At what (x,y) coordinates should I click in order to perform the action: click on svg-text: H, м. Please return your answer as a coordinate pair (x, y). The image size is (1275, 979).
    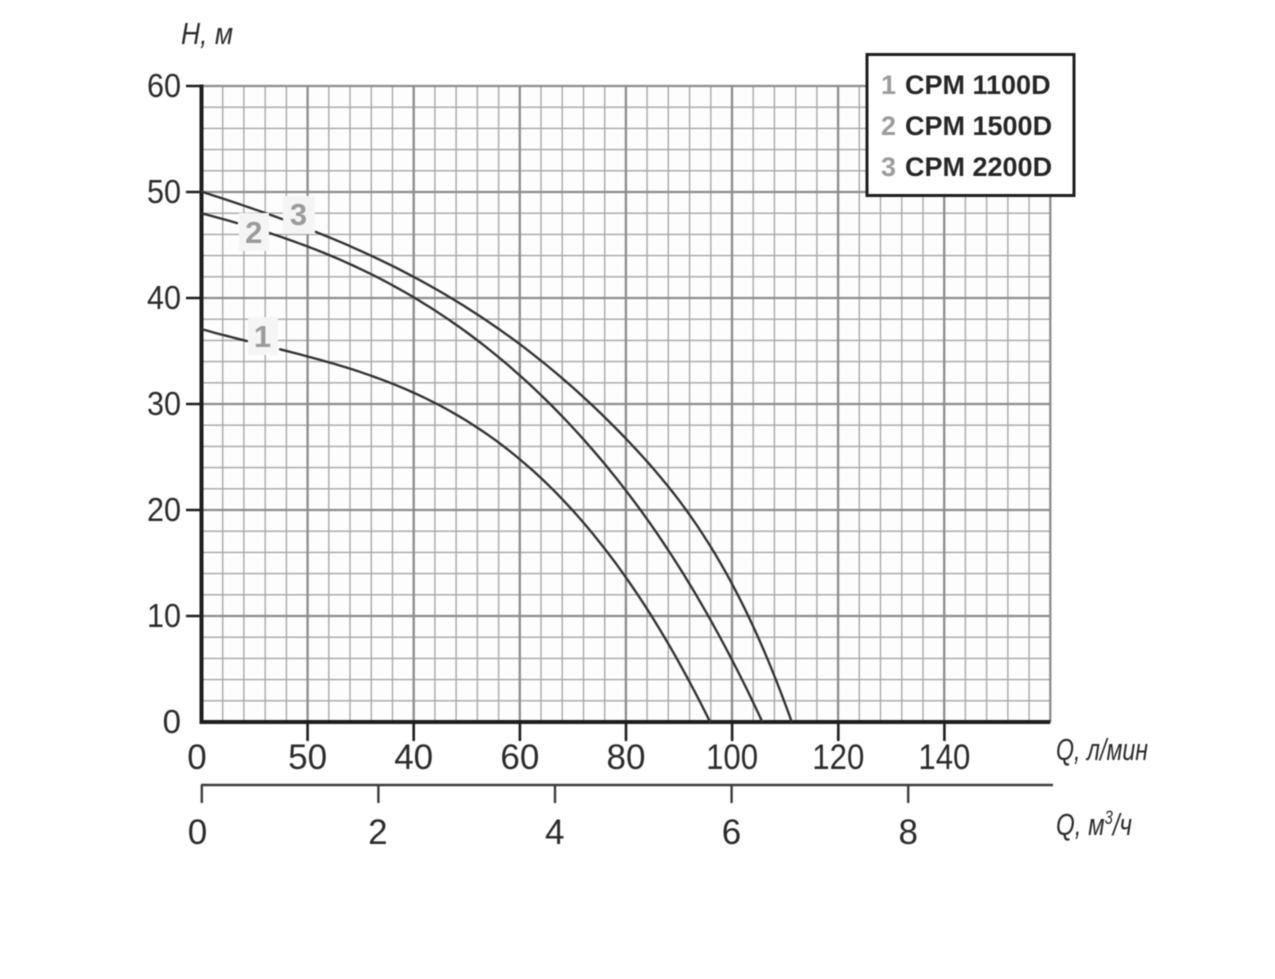
    Looking at the image, I should click on (207, 33).